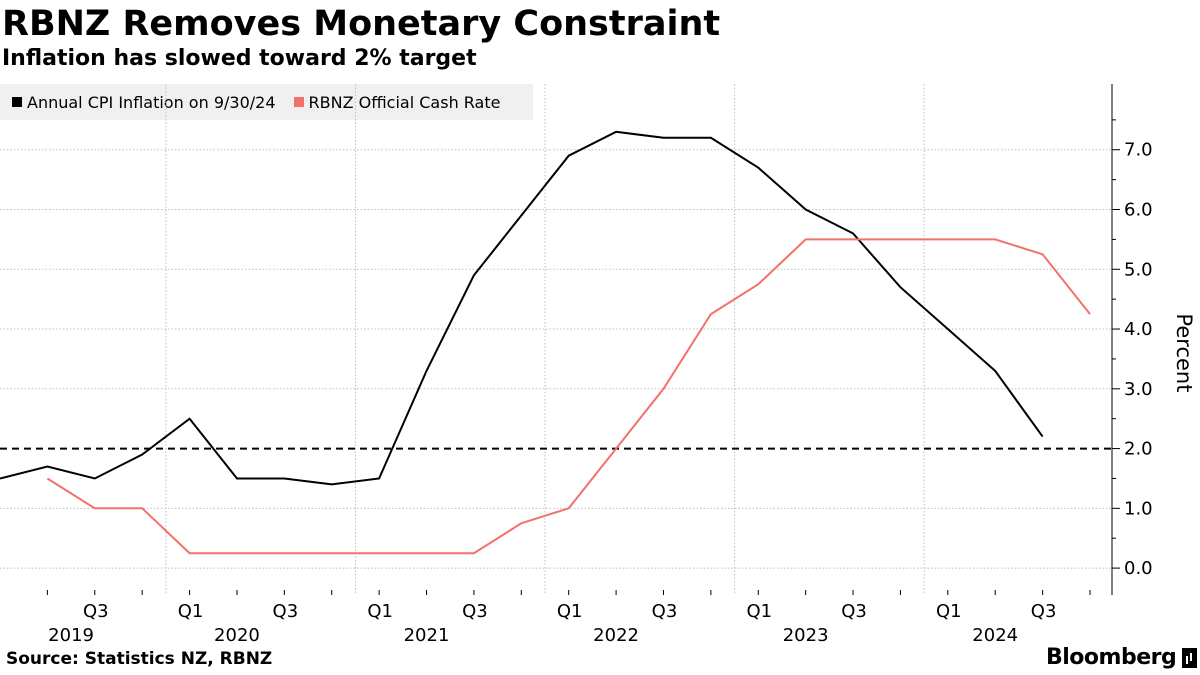 This screenshot has height=675, width=1200. What do you see at coordinates (239, 58) in the screenshot?
I see `chart-subtitle: Inflation has slowed toward 2% target` at bounding box center [239, 58].